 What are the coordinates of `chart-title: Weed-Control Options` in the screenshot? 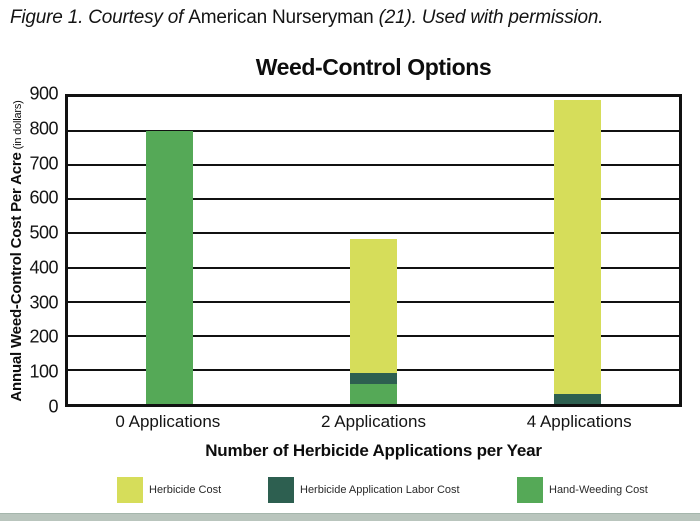 It's located at (373, 67).